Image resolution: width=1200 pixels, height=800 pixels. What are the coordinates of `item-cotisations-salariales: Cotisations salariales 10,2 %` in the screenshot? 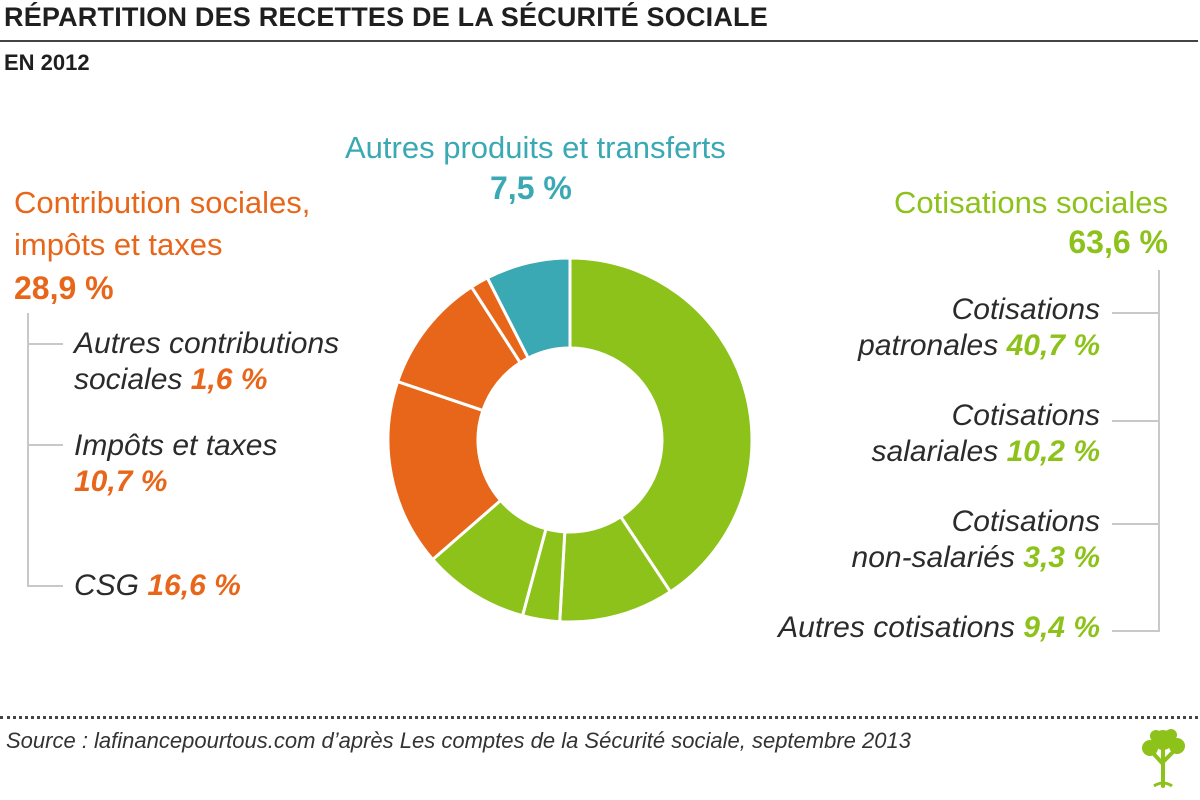 It's located at (985, 433).